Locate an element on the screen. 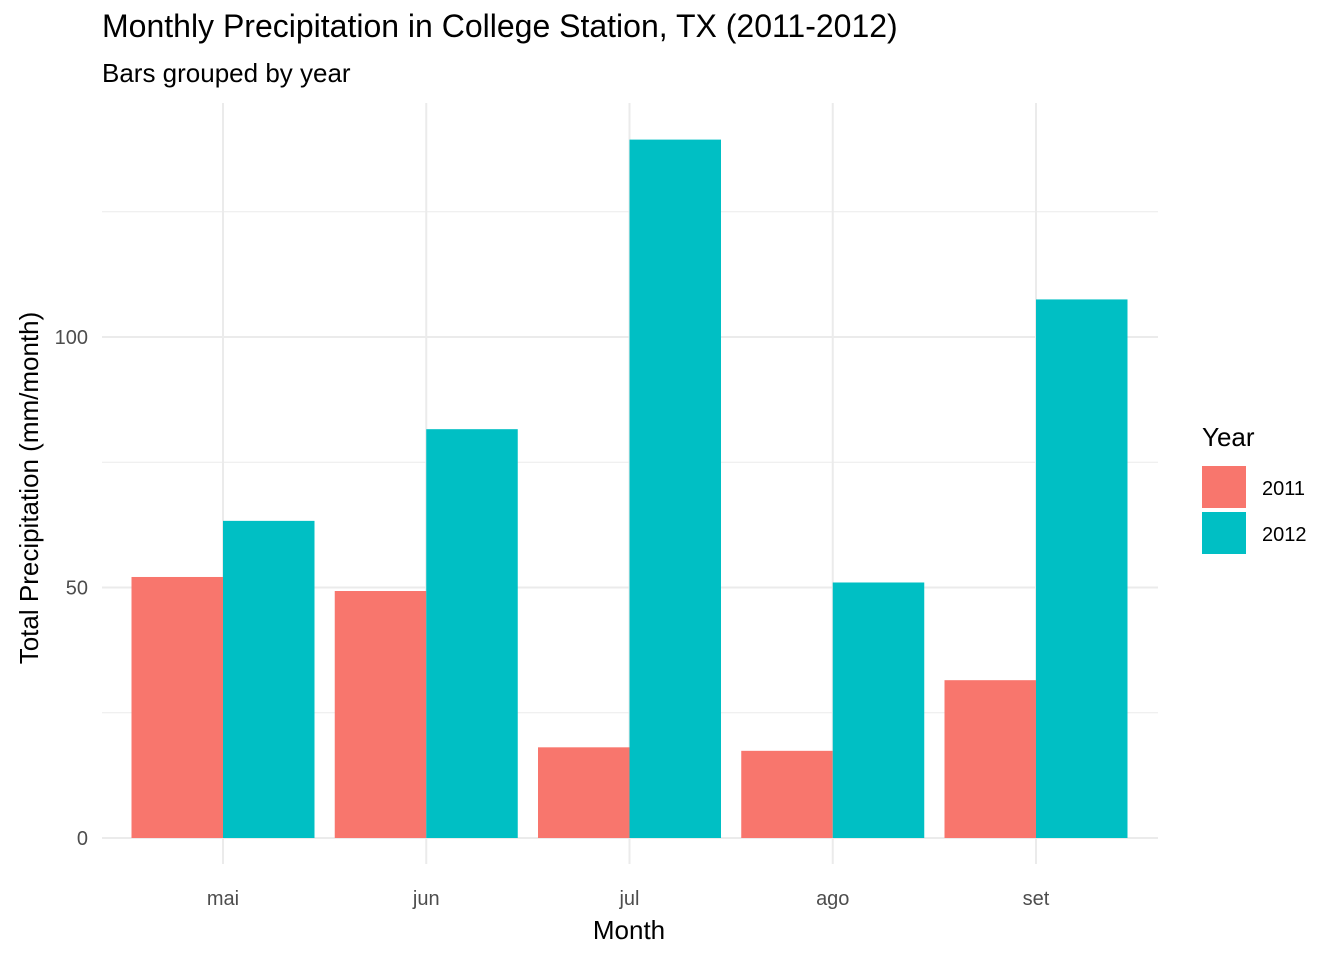  bar-2012-mai is located at coordinates (269, 679).